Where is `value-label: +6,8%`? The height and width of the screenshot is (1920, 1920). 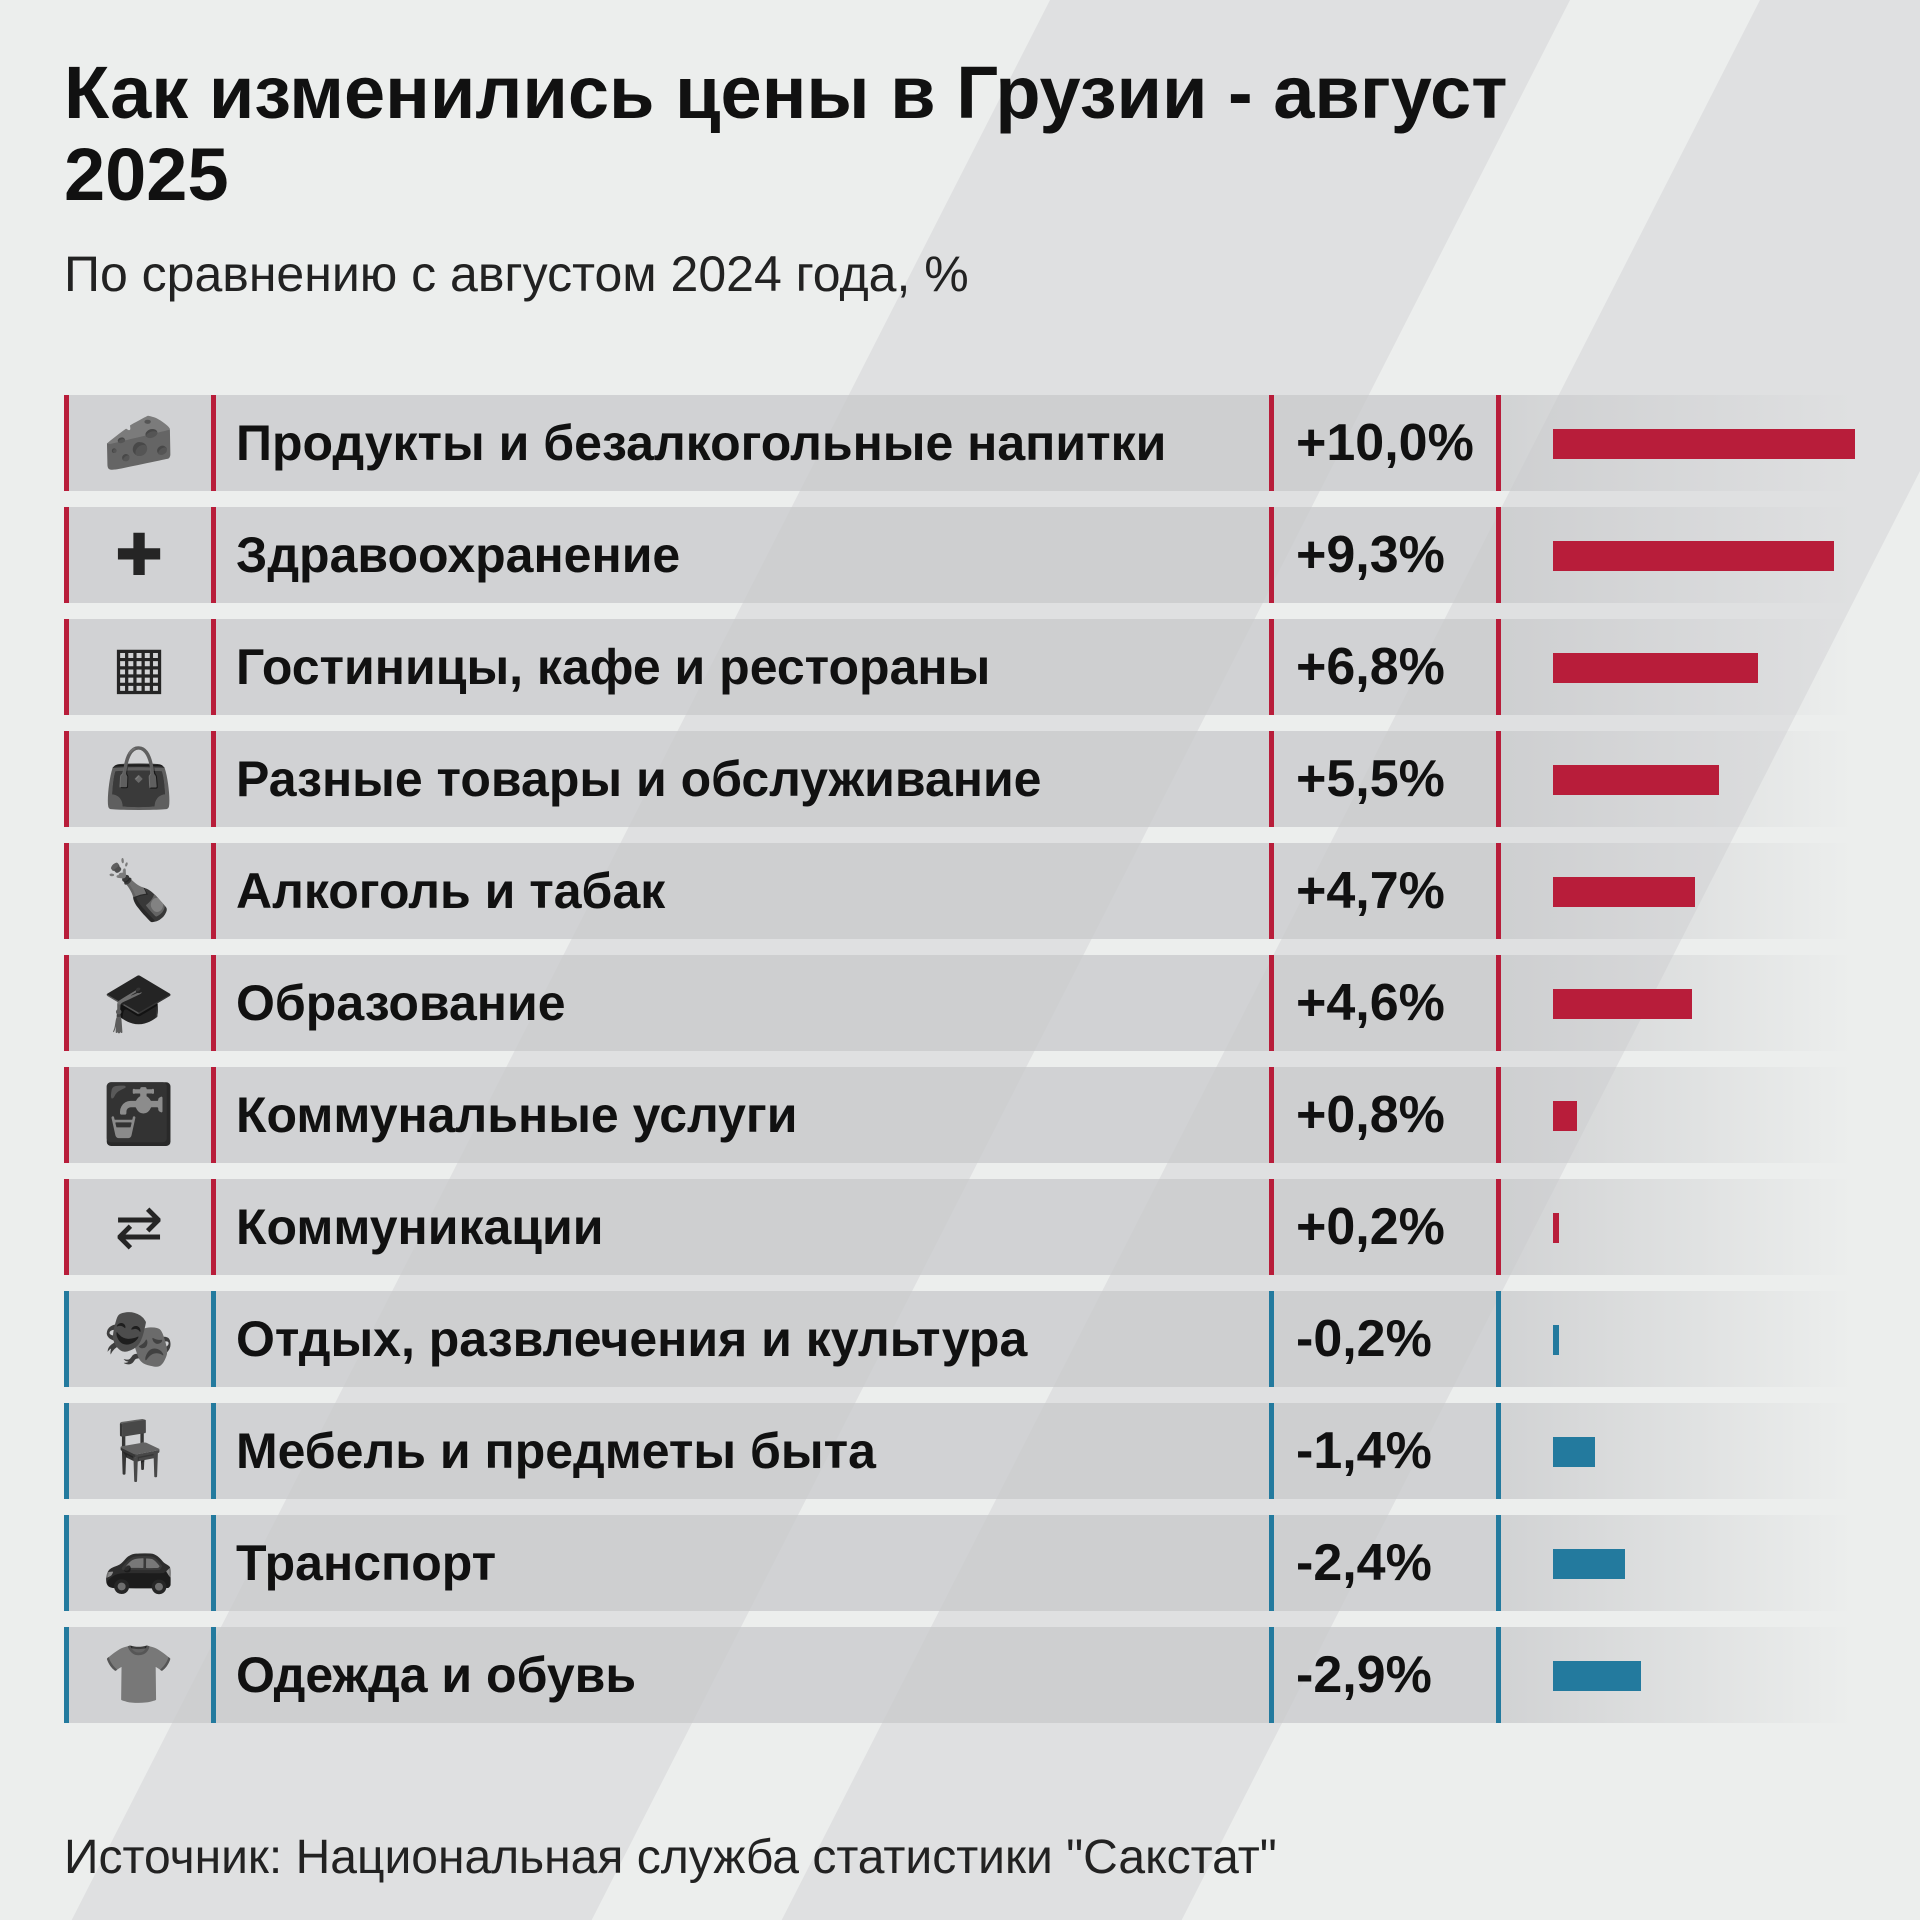
value-label: +6,8% is located at coordinates (1370, 667).